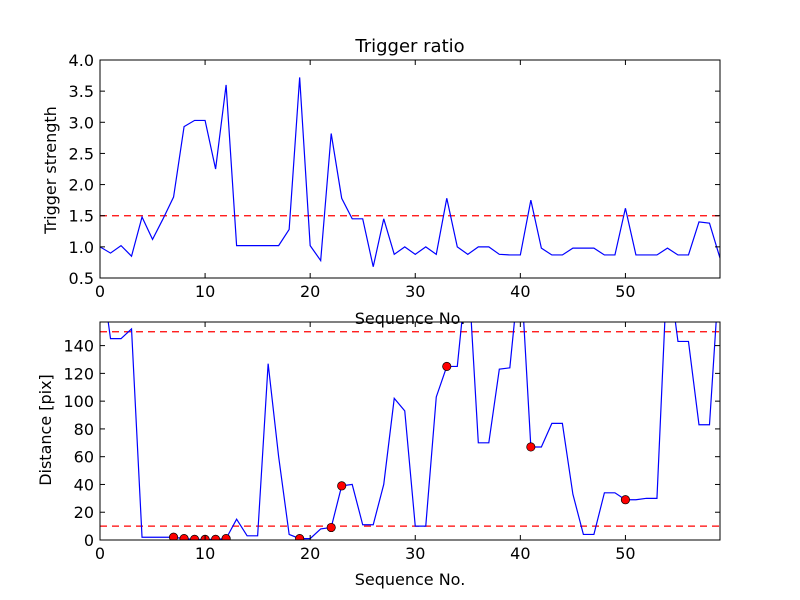 This screenshot has width=800, height=600. Describe the element at coordinates (409, 46) in the screenshot. I see `chart-title: Trigger ratio` at that location.